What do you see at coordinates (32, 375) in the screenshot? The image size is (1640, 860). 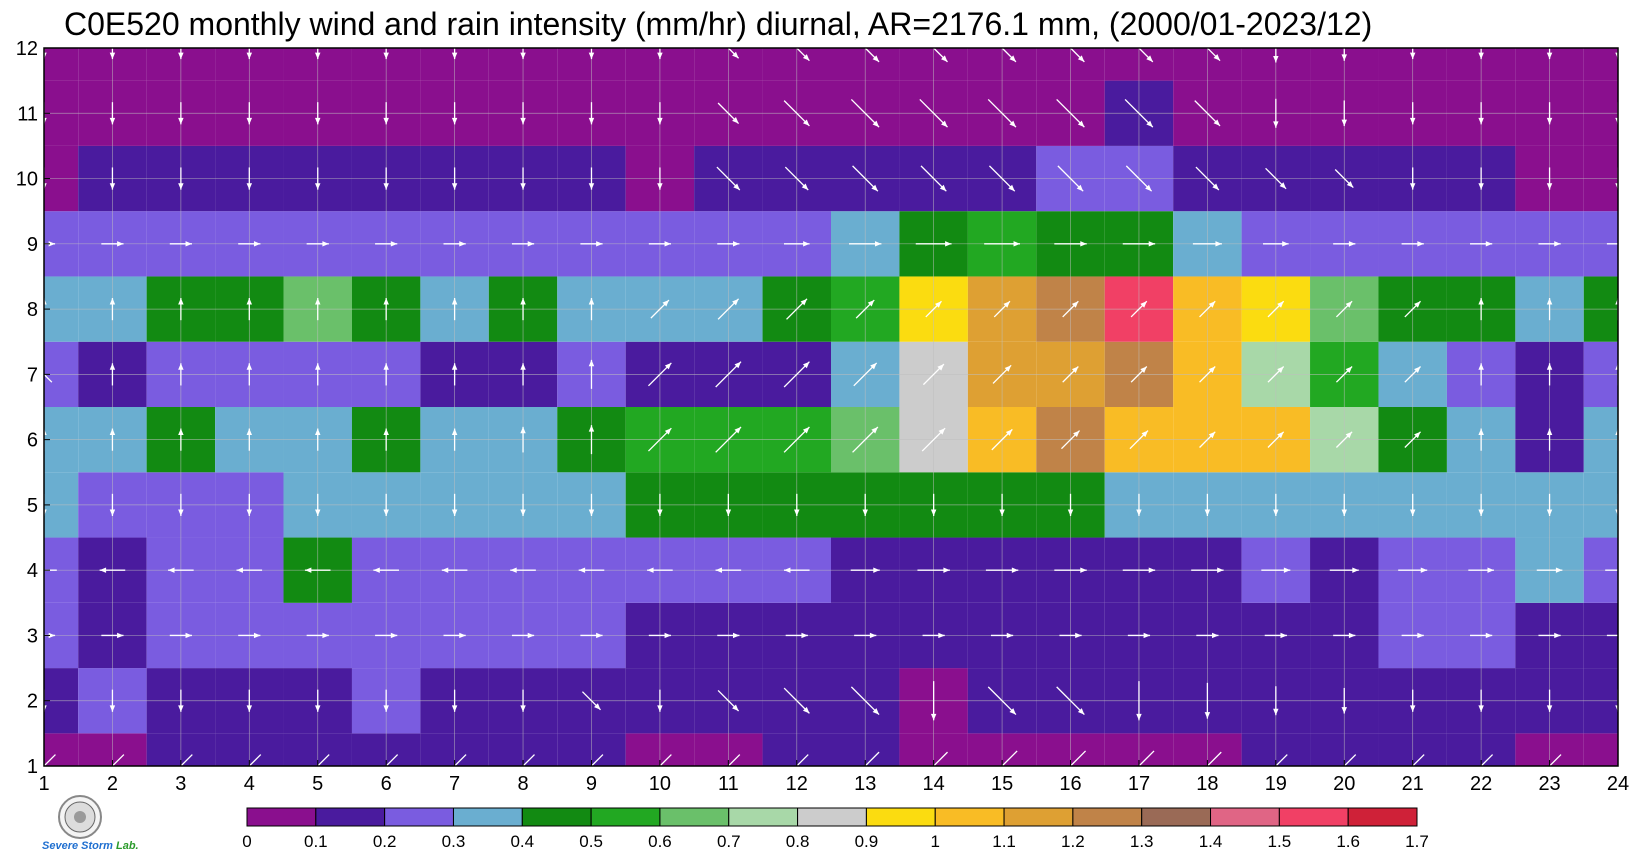 I see `y-tick-label: 7` at bounding box center [32, 375].